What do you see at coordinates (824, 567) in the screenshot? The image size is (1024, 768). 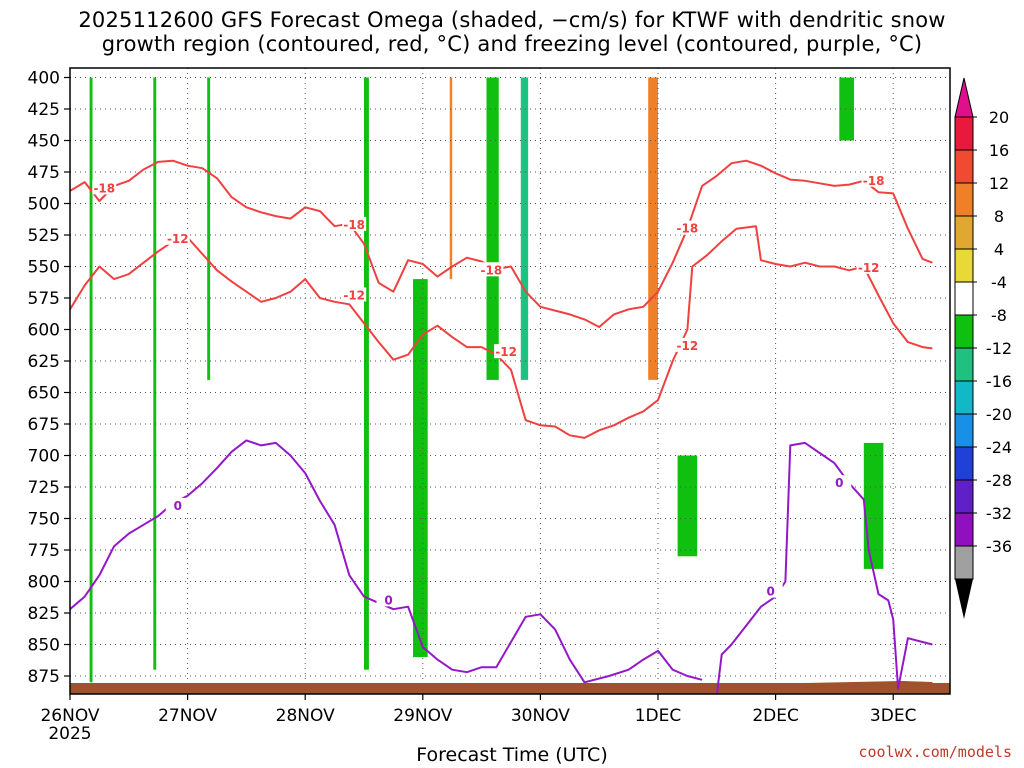 I see `freezing-level-line` at bounding box center [824, 567].